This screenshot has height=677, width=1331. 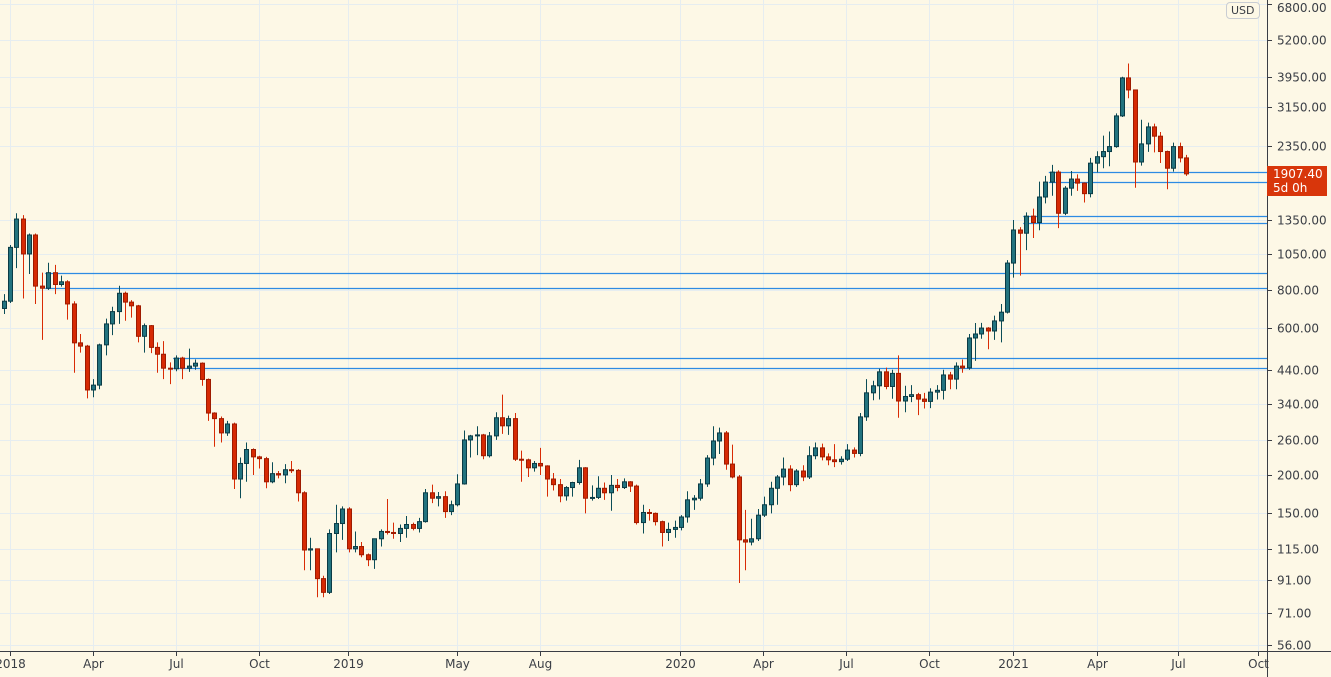 I want to click on x-tick-label: Oct, so click(x=259, y=664).